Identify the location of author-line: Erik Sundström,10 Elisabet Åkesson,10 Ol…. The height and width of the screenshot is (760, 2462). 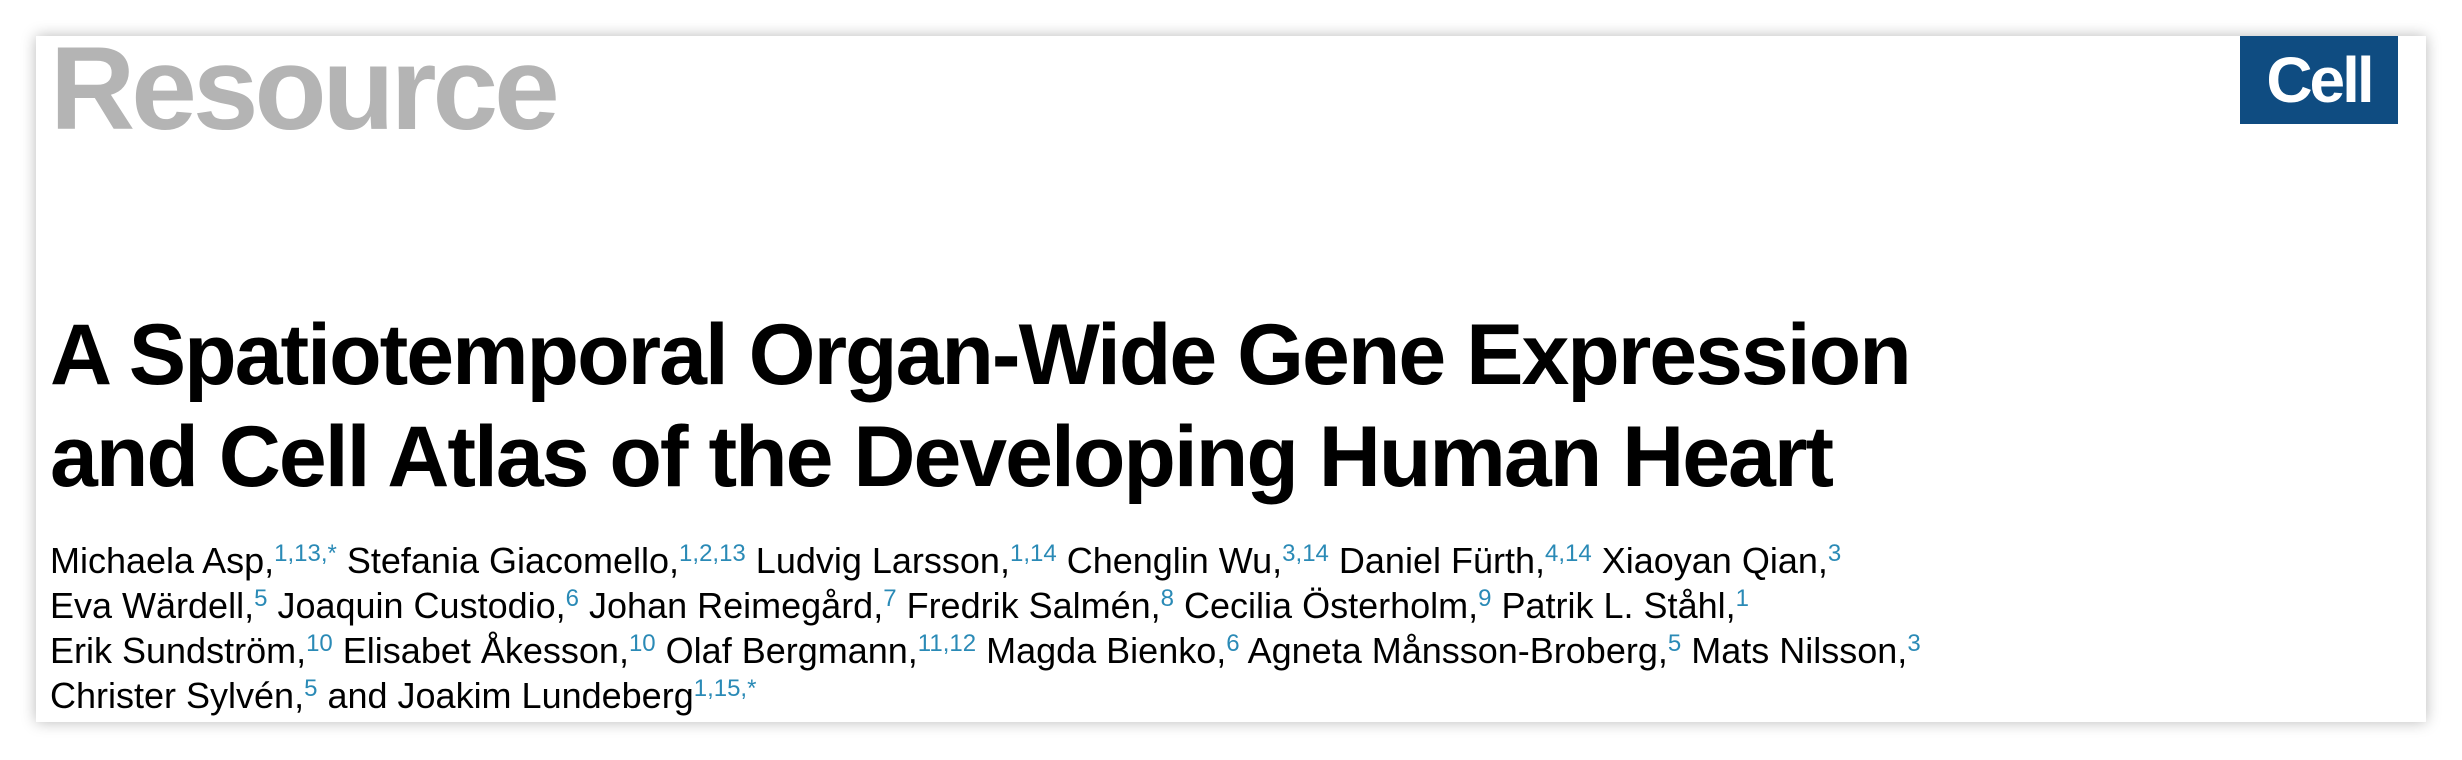
(1230, 650).